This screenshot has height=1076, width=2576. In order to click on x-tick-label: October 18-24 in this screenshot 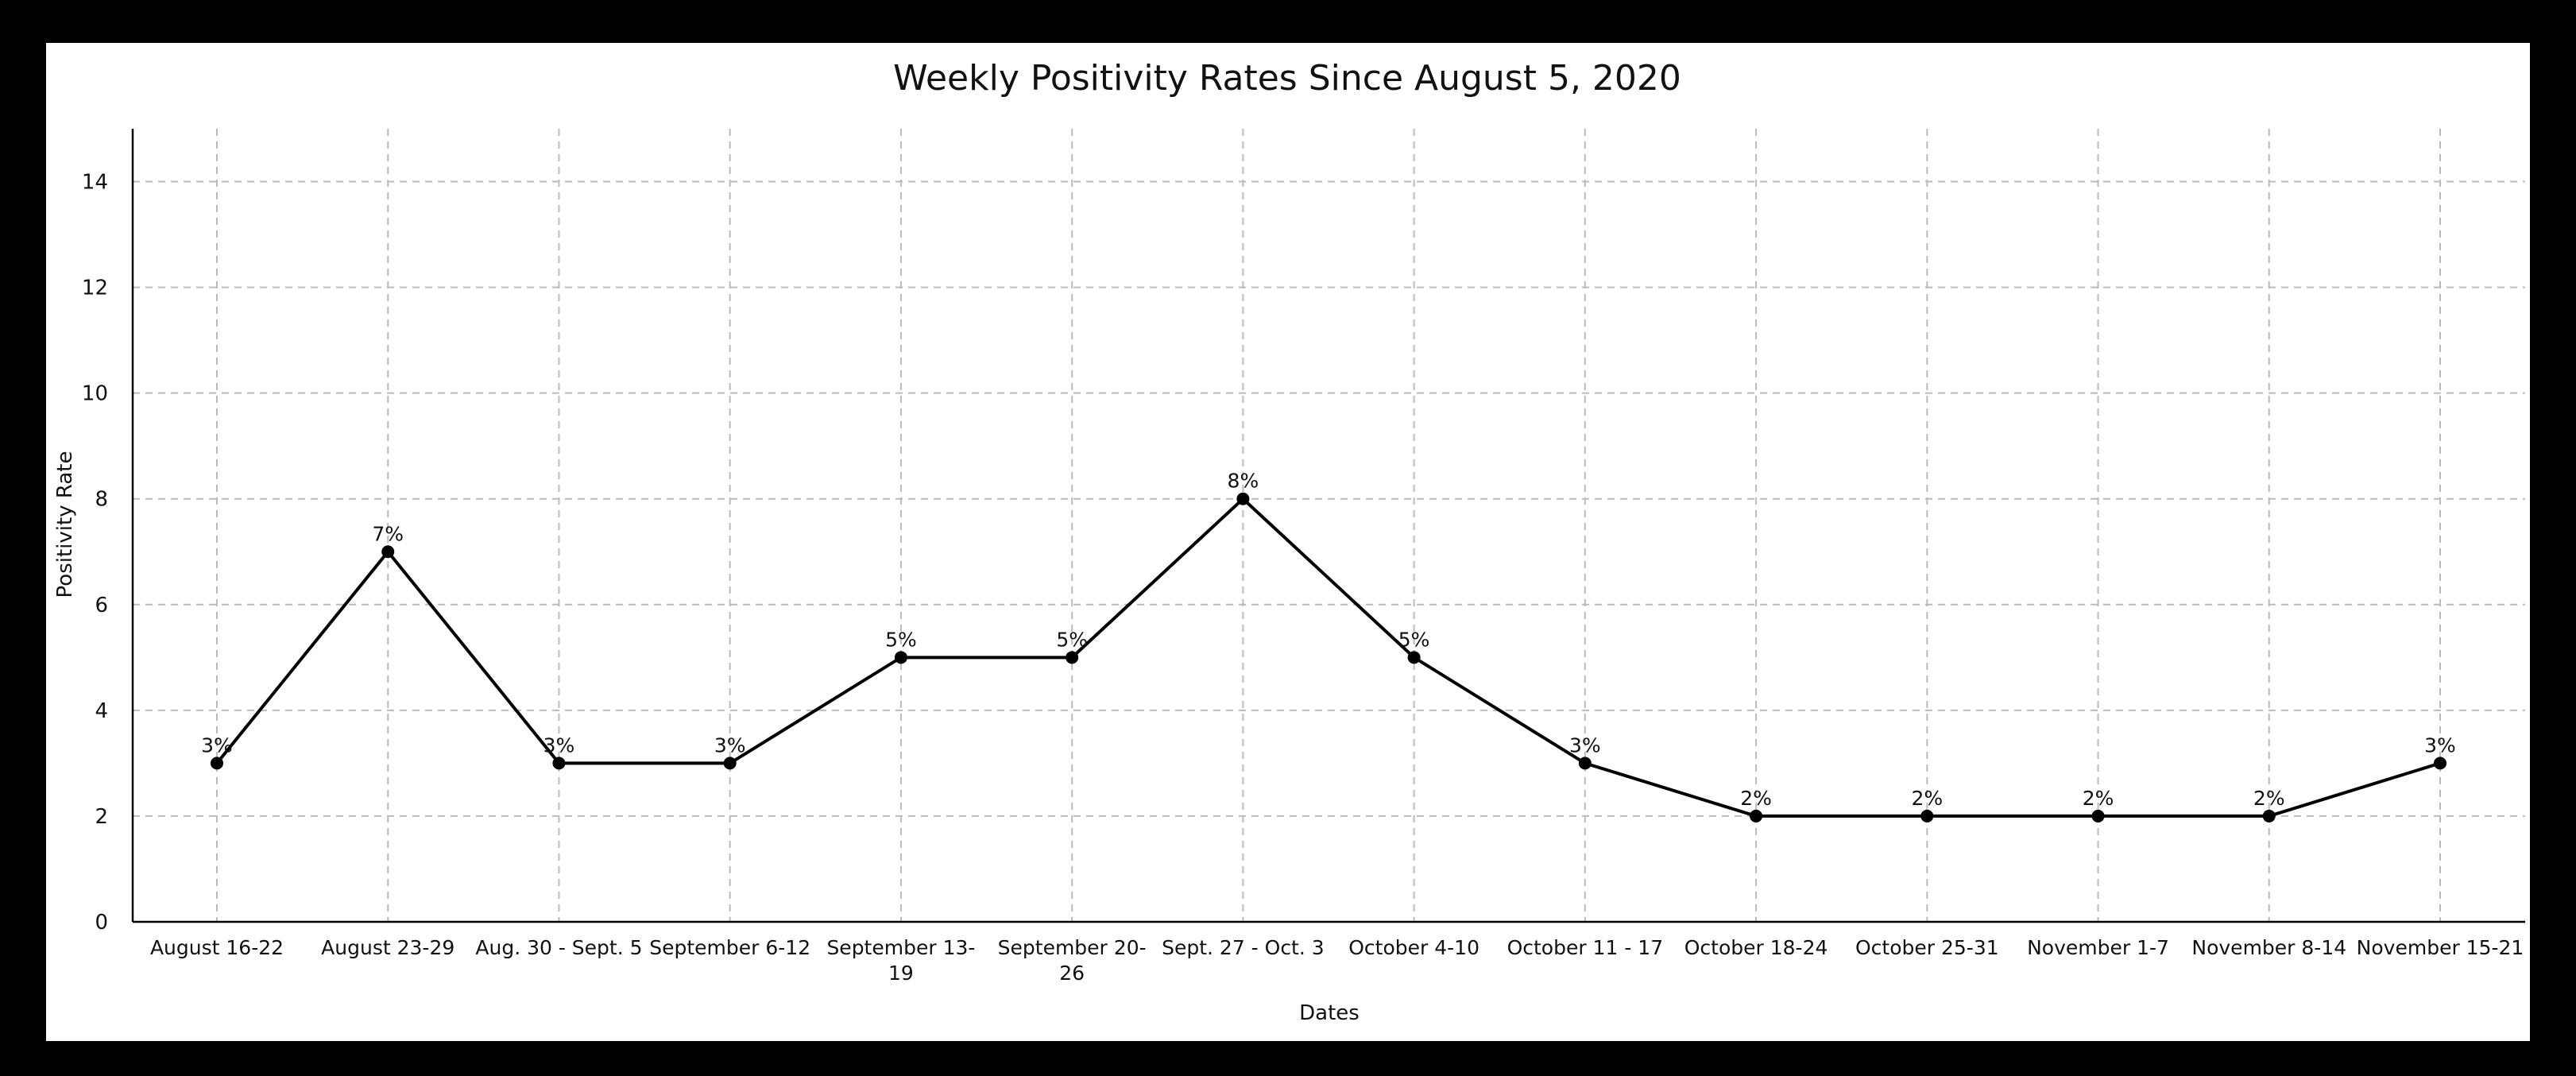, I will do `click(1756, 947)`.